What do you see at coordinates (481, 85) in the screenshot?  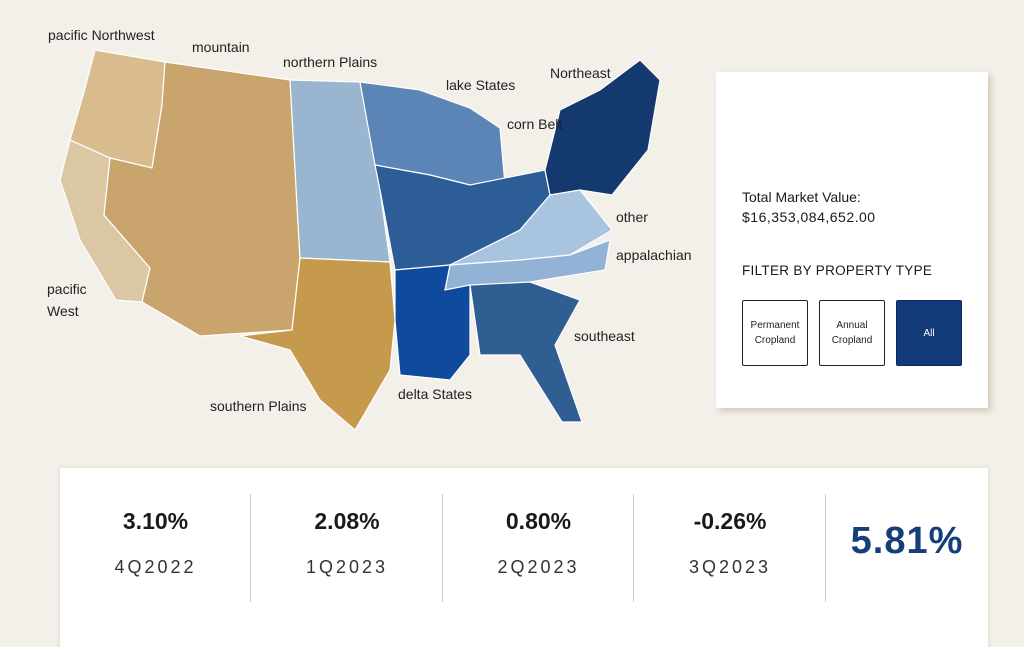 I see `region-label: lake States` at bounding box center [481, 85].